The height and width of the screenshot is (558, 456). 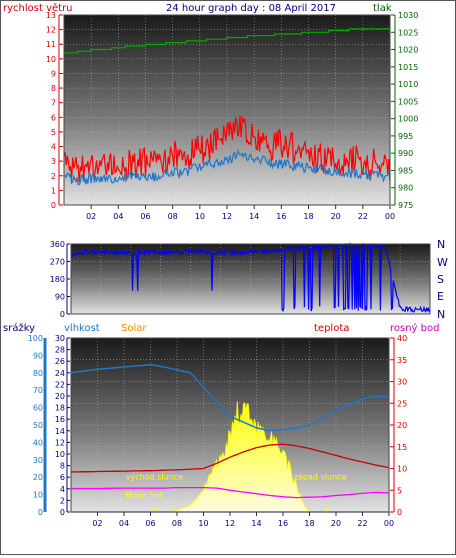 What do you see at coordinates (173, 216) in the screenshot?
I see `wind-time-tick-label: 08` at bounding box center [173, 216].